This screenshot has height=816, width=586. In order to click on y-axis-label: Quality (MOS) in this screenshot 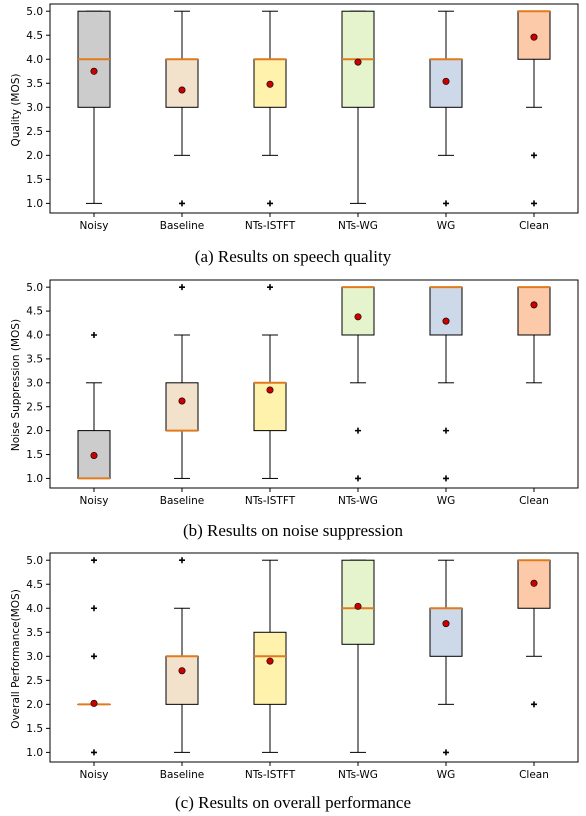, I will do `click(16, 109)`.